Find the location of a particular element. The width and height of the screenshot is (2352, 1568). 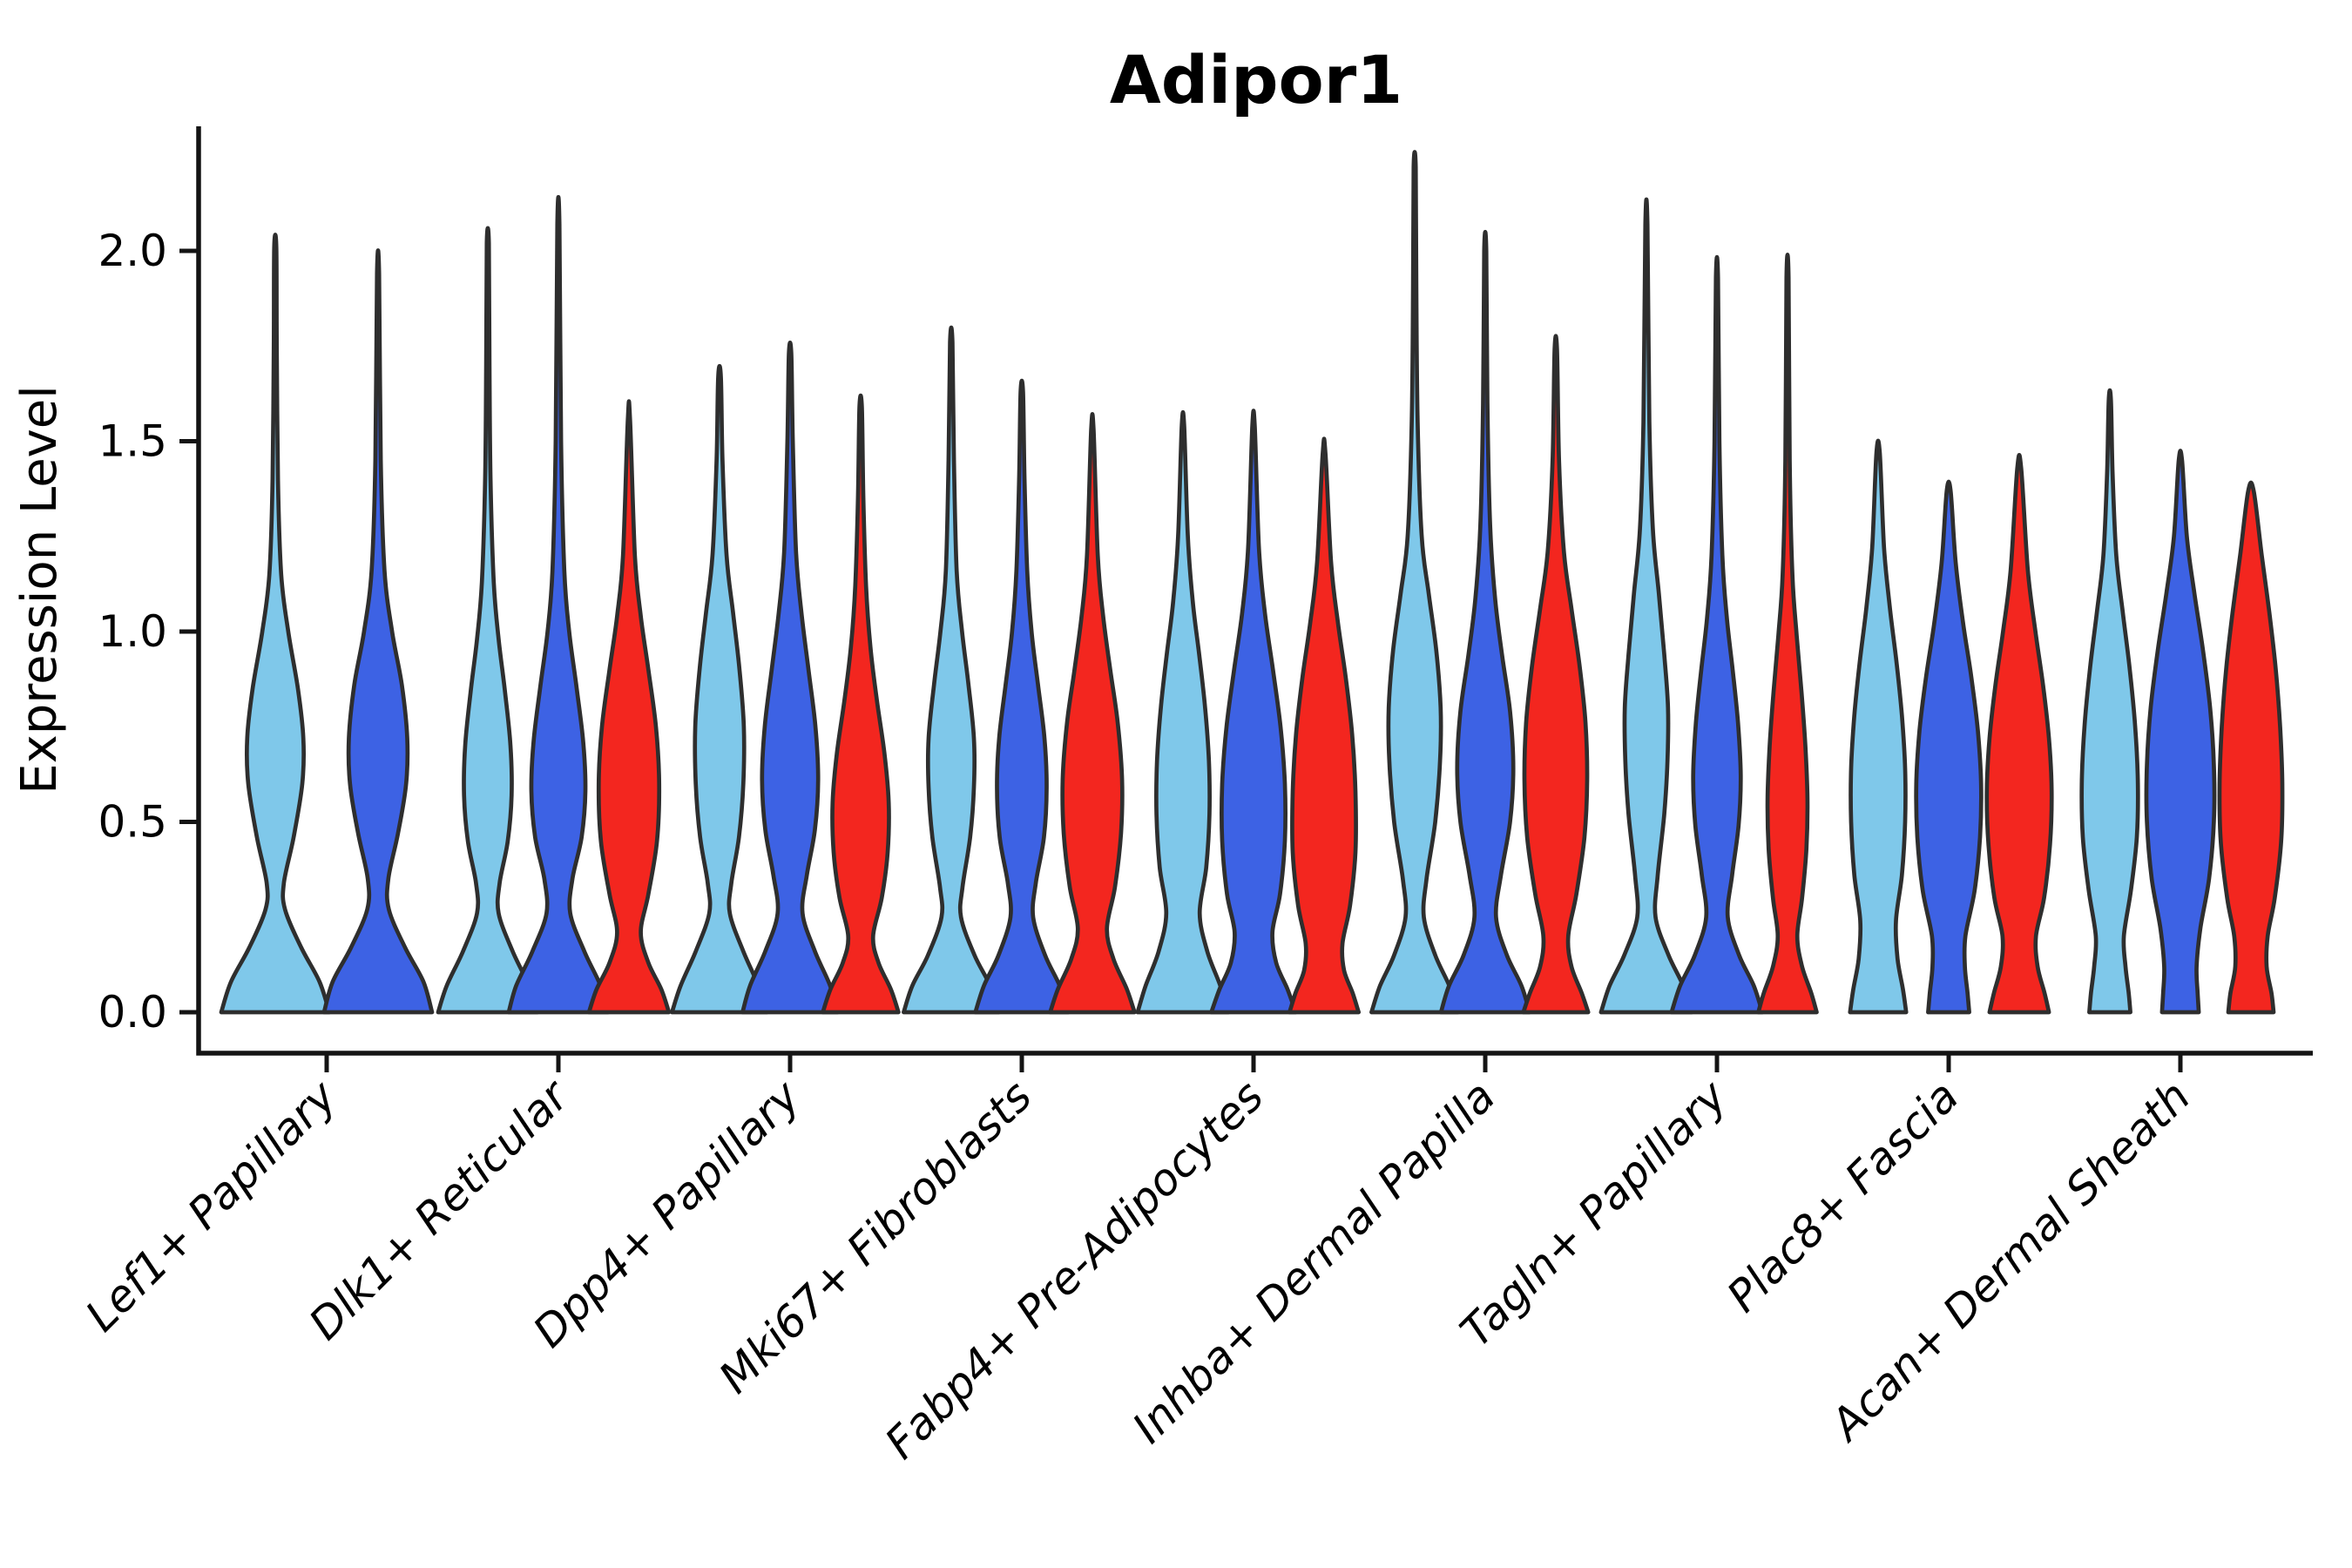

violin-9-royalblue is located at coordinates (2181, 732).